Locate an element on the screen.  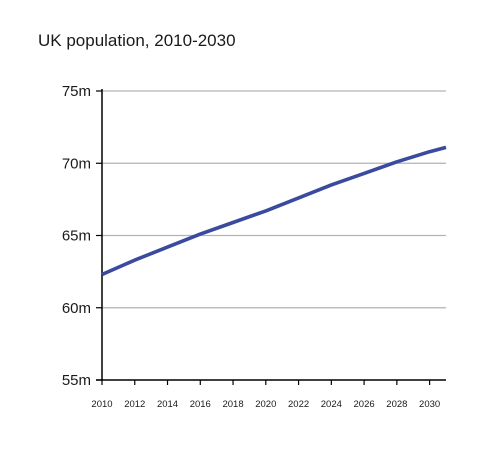
y-tick-label-60: 60m is located at coordinates (76, 308).